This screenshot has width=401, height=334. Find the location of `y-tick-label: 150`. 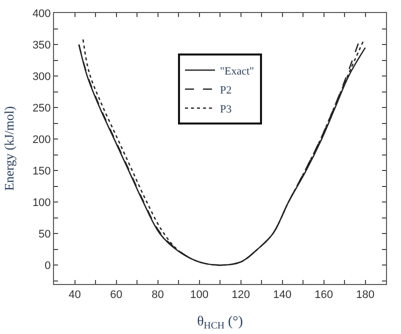

y-tick-label: 150 is located at coordinates (41, 171).